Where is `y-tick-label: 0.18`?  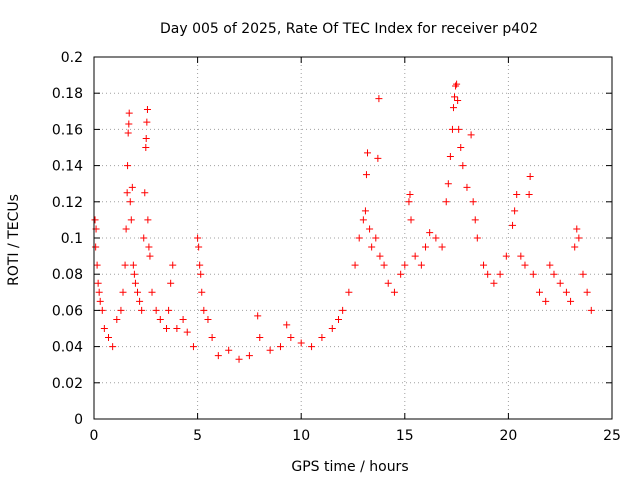 y-tick-label: 0.18 is located at coordinates (67, 94).